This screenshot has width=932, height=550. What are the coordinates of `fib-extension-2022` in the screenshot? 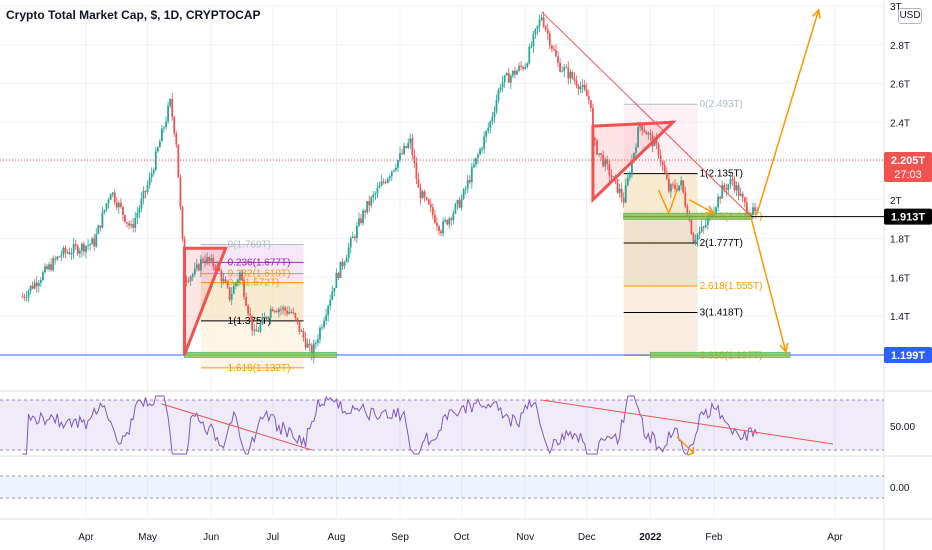 It's located at (660, 229).